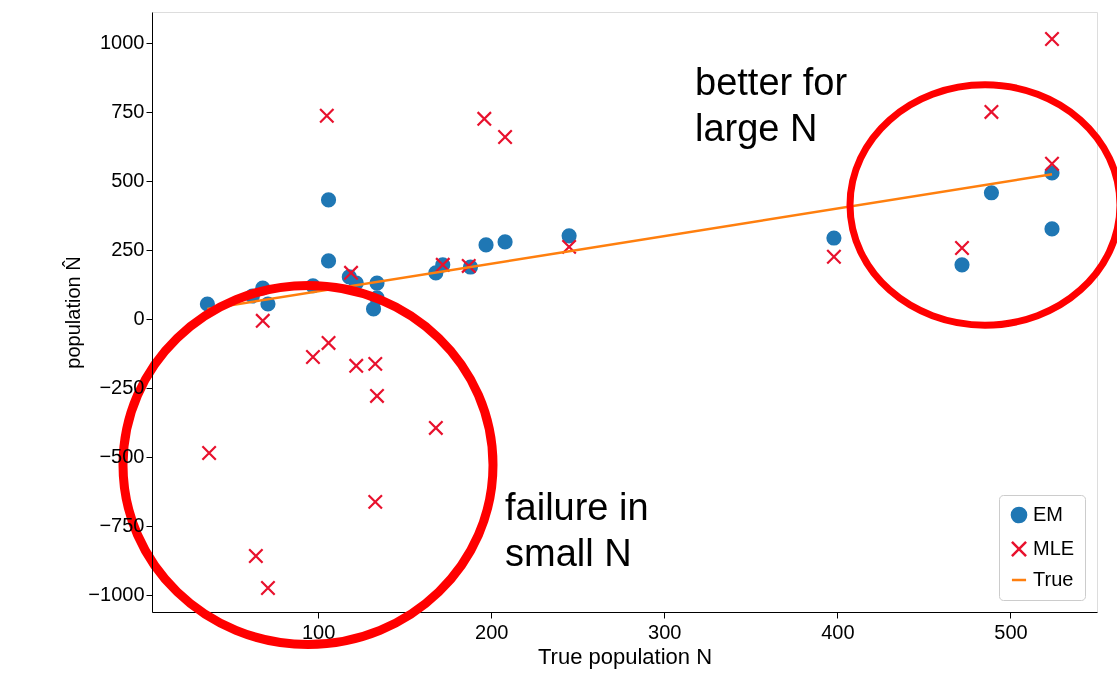 This screenshot has height=700, width=1117. What do you see at coordinates (128, 111) in the screenshot?
I see `y-tick-label: 750` at bounding box center [128, 111].